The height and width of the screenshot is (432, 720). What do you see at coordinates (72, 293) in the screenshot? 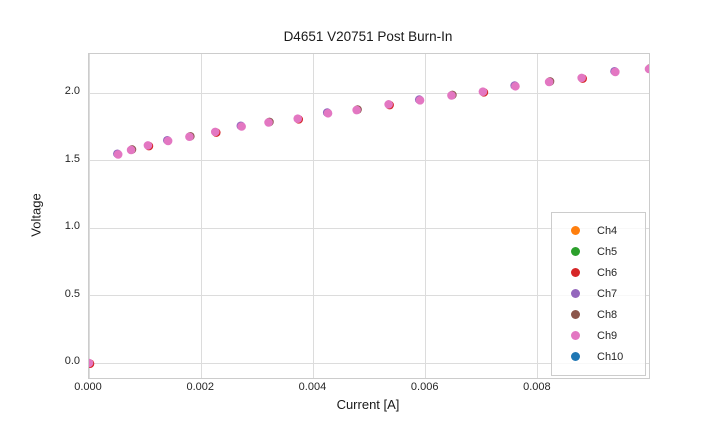
I see `y-tick-label: 0.5` at bounding box center [72, 293].